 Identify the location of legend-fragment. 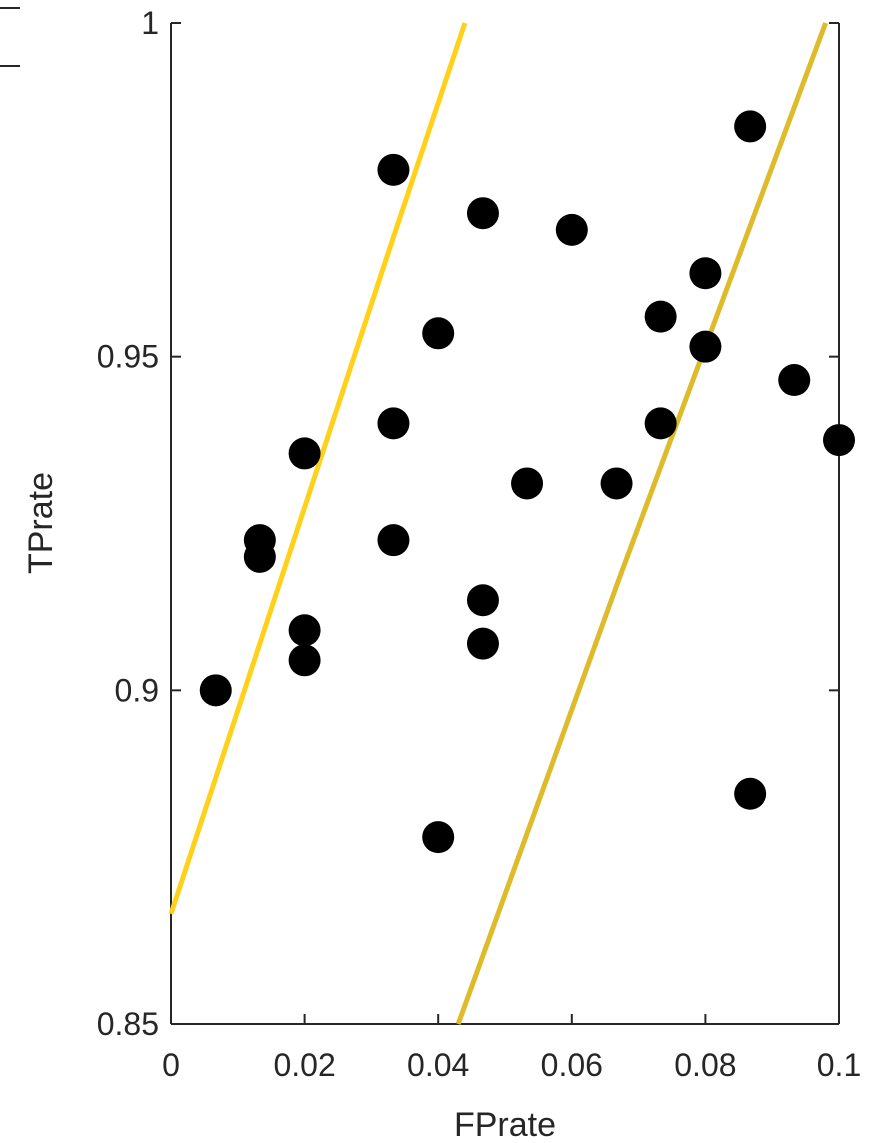
(10, 37).